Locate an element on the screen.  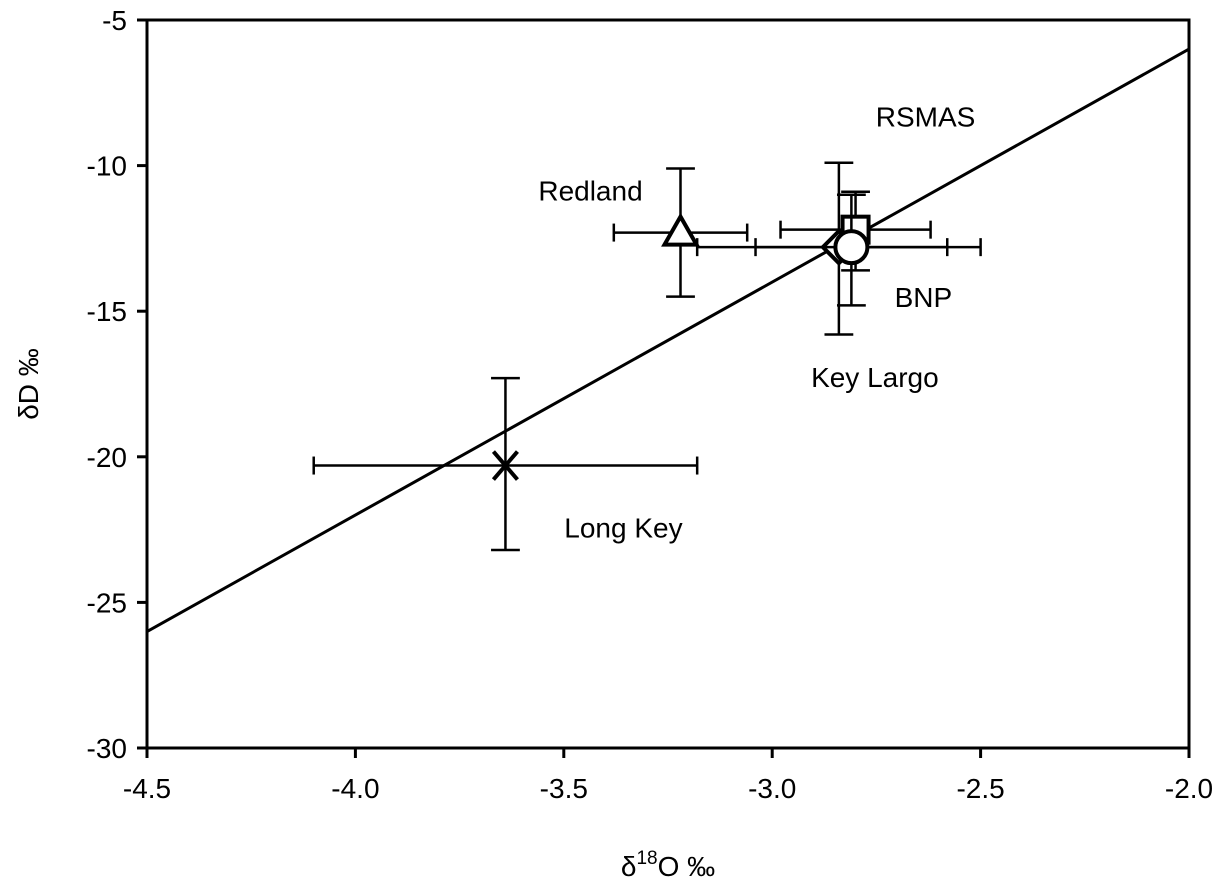
rsmas-label: RSMAS is located at coordinates (926, 117).